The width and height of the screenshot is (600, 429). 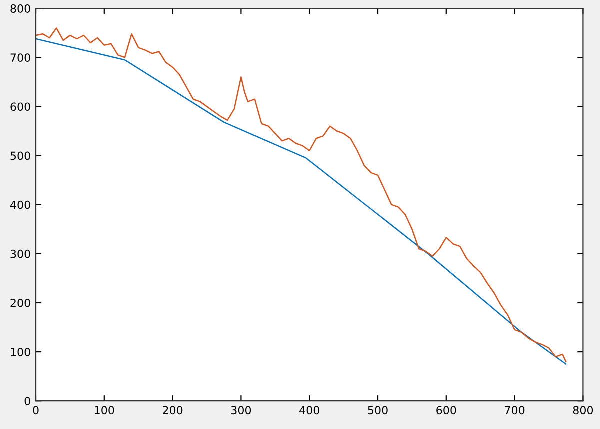 I want to click on x-tick-label: 500, so click(x=378, y=410).